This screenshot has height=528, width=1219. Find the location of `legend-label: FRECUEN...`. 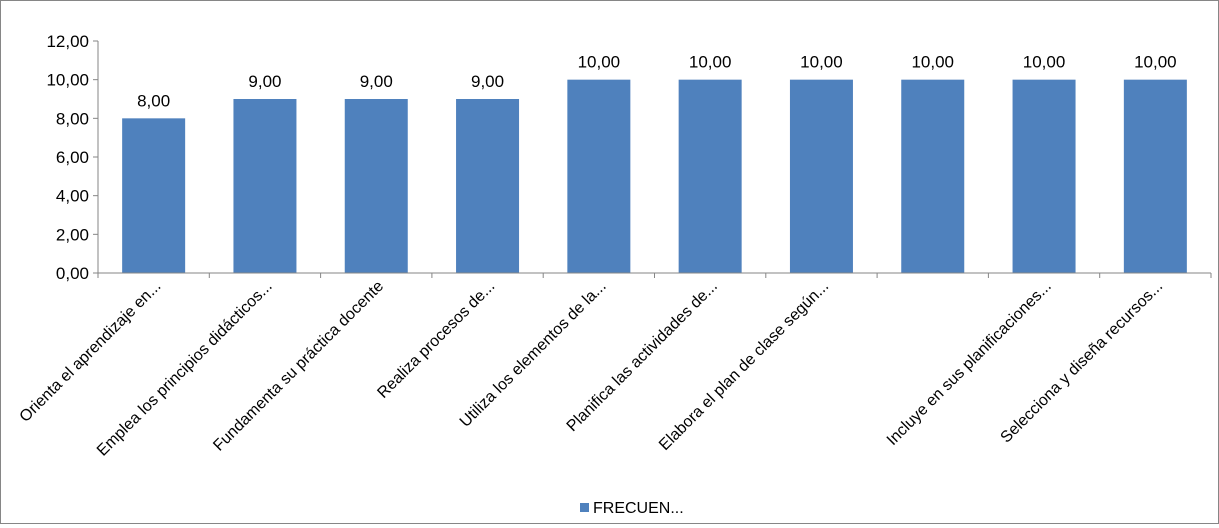

legend-label: FRECUEN... is located at coordinates (638, 508).